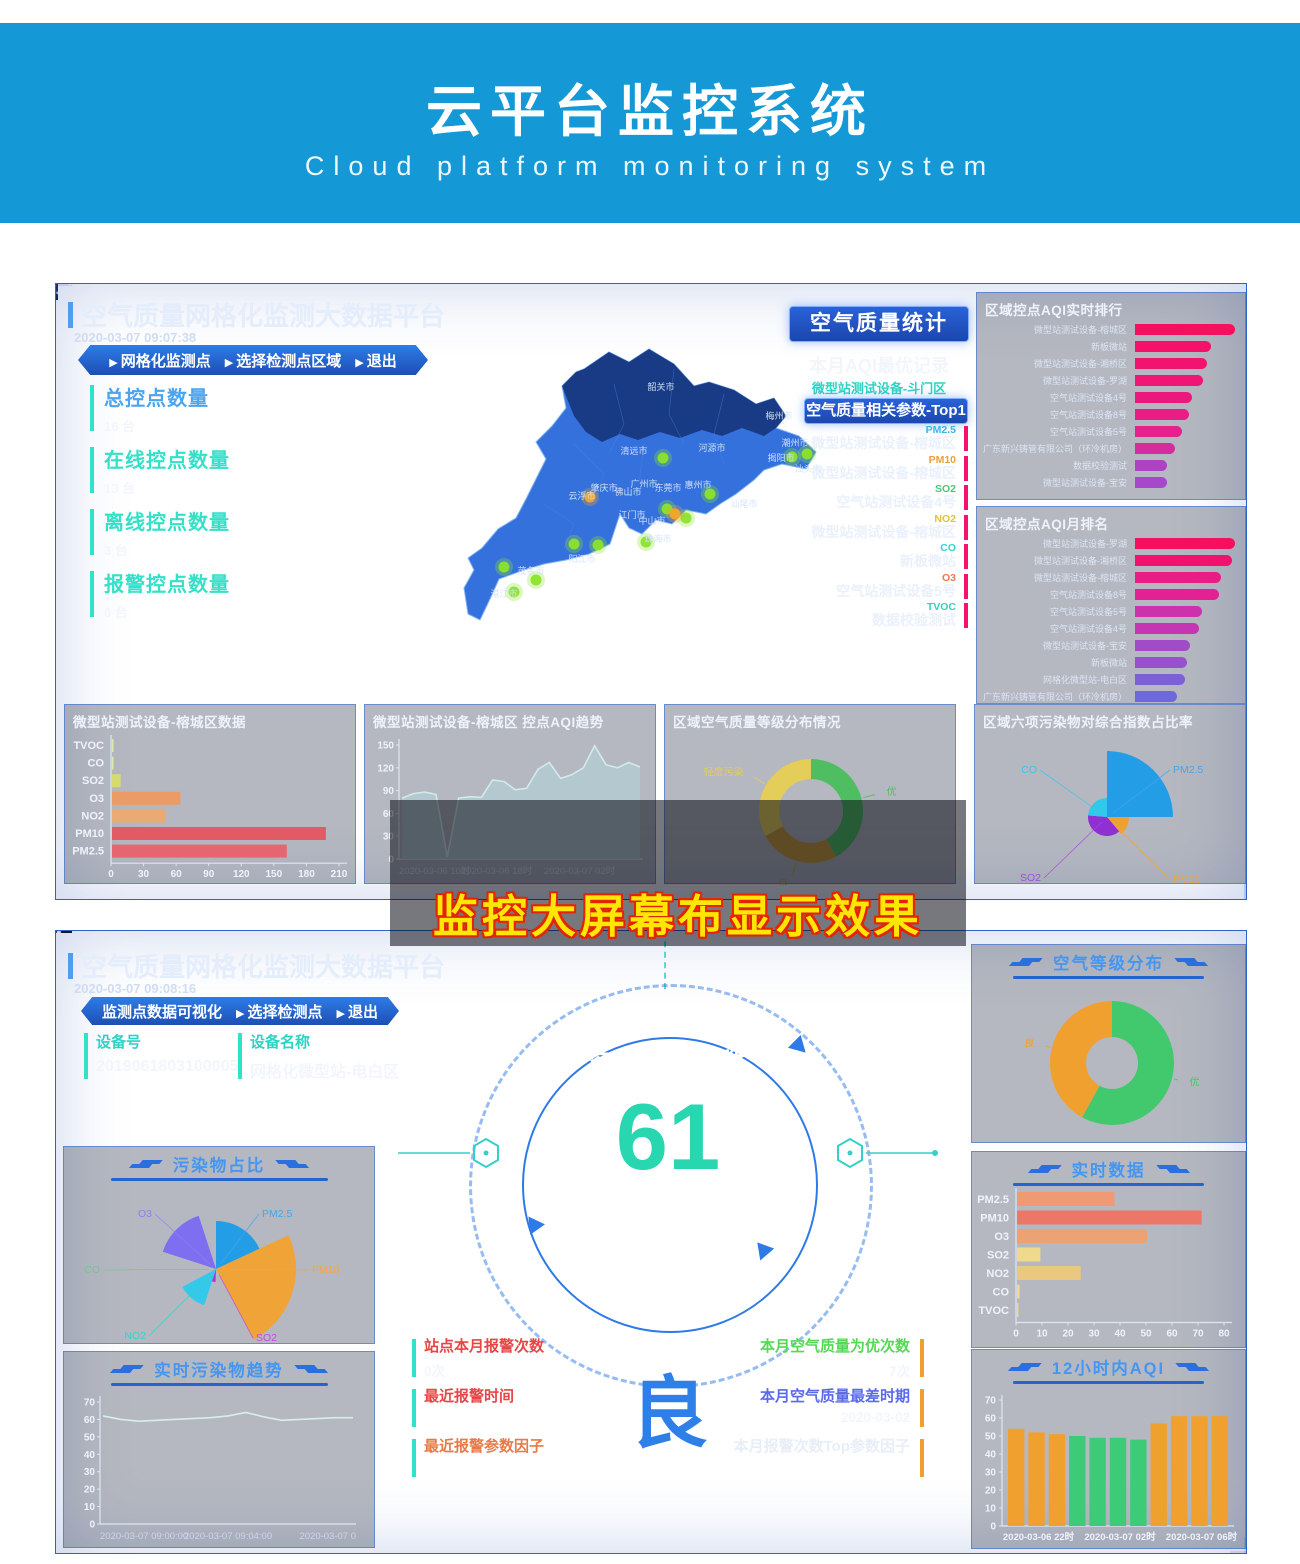 This screenshot has height=1564, width=1300. Describe the element at coordinates (70, 314) in the screenshot. I see `title-accent-bar` at that location.